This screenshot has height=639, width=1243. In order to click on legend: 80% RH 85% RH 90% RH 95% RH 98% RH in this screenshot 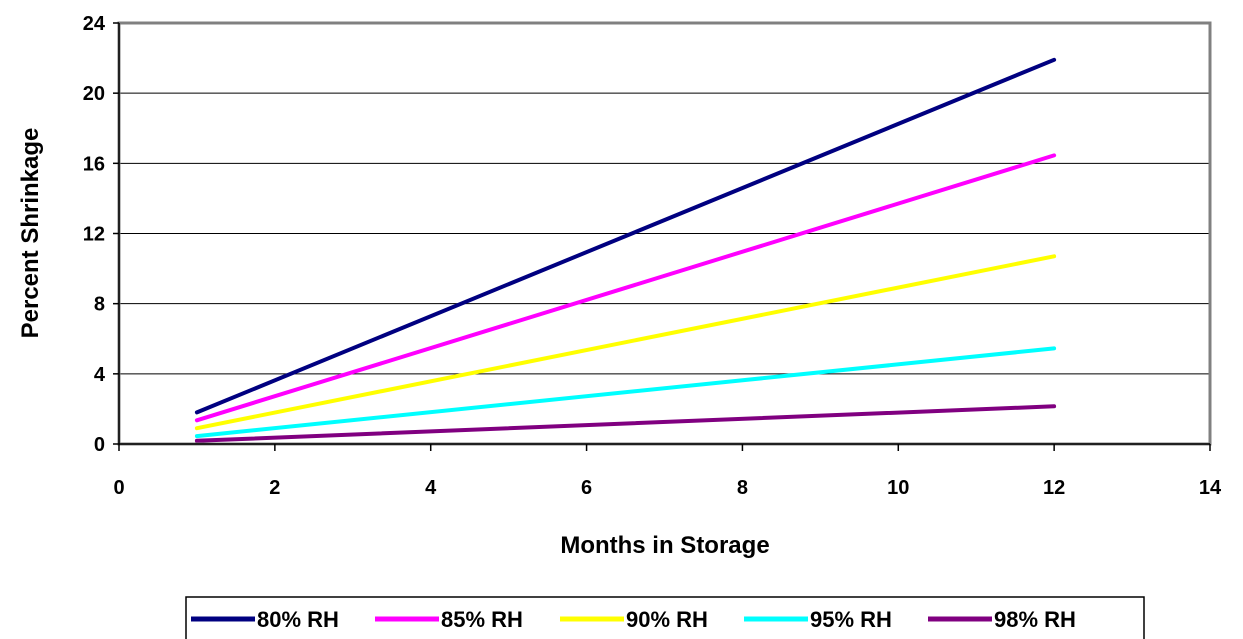, I will do `click(665, 617)`.